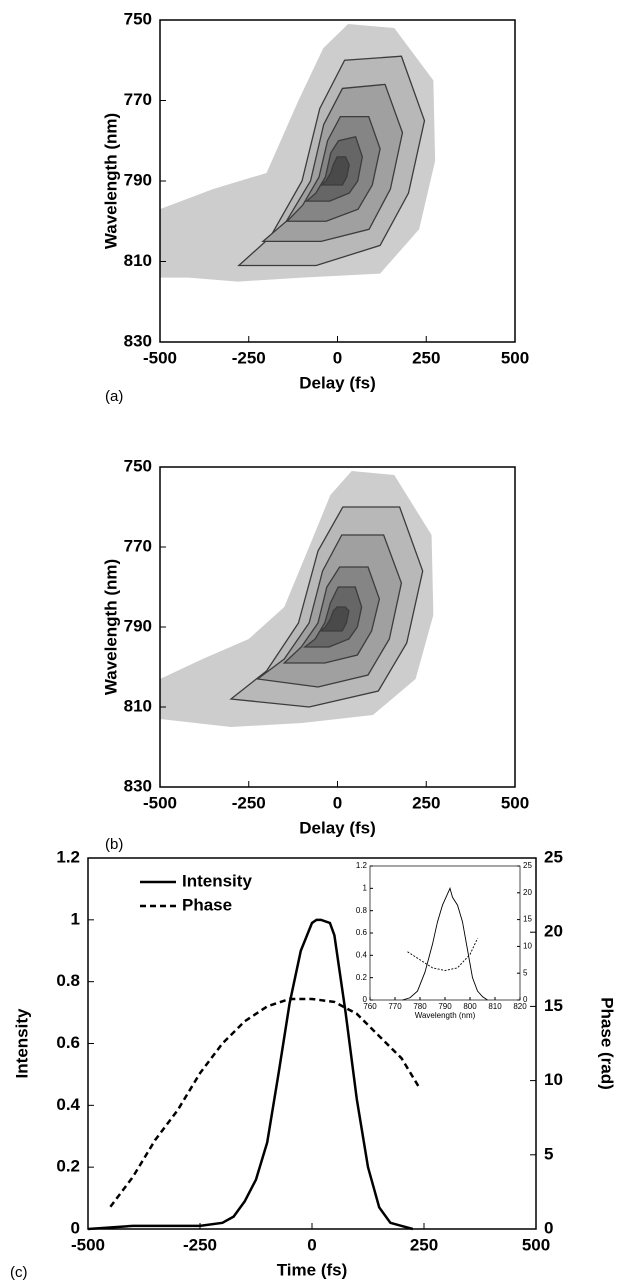 This screenshot has height=1283, width=621. I want to click on legend-label: Phase, so click(207, 904).